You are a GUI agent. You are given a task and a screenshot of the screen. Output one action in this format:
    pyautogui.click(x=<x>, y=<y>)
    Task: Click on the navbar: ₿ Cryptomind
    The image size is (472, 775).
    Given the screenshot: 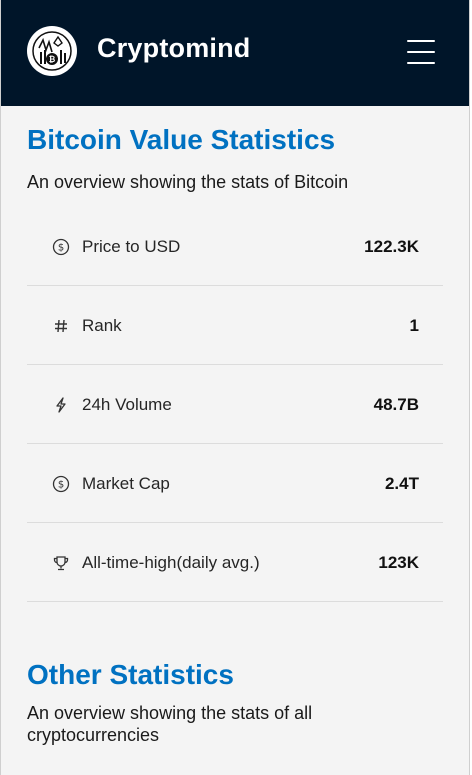 What is the action you would take?
    pyautogui.click(x=235, y=53)
    